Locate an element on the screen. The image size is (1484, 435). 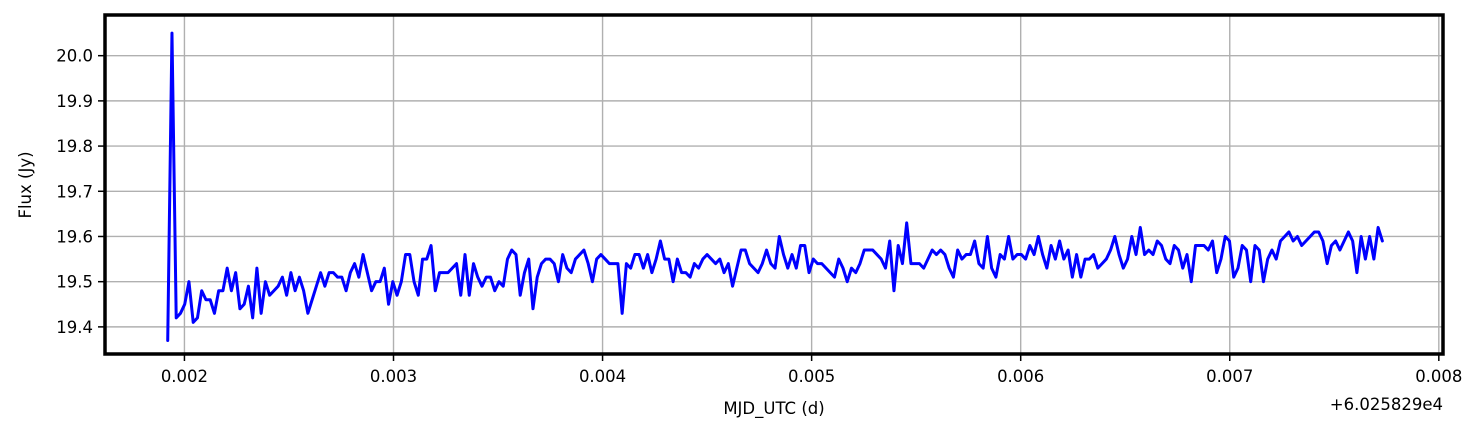
x-tick-label: 0.002 is located at coordinates (184, 376).